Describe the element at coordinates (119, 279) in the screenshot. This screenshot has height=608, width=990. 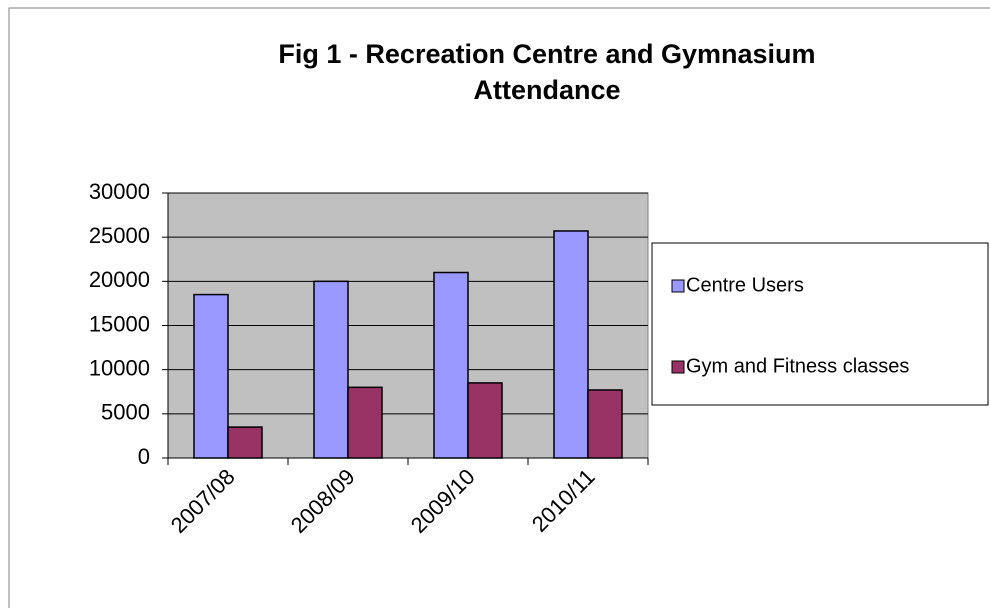
I see `y-tick-label: 20000` at that location.